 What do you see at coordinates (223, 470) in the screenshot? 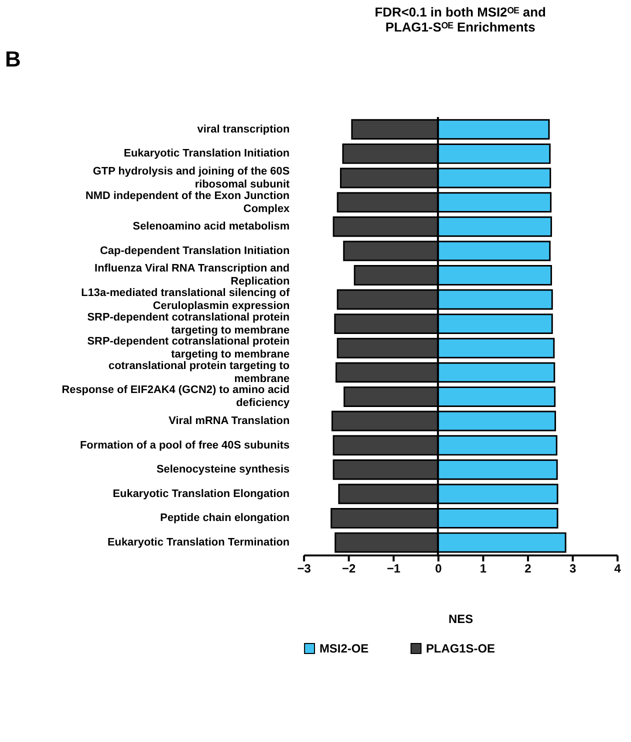
I see `y-tick-label: Selenocysteine synthesis` at bounding box center [223, 470].